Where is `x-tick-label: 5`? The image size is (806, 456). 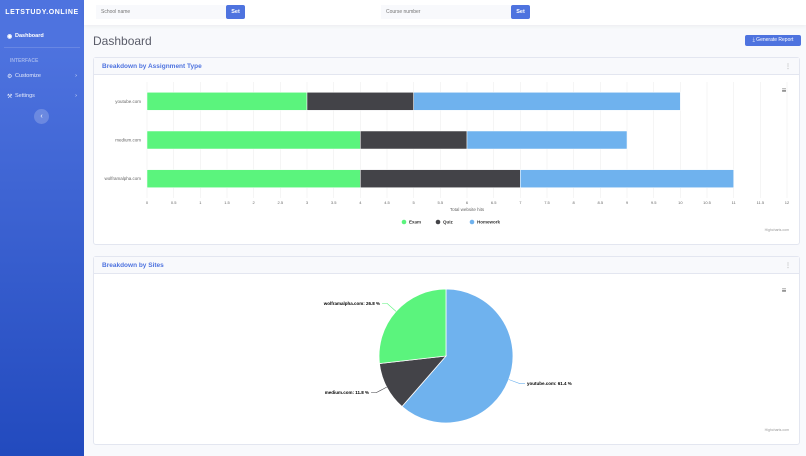
x-tick-label: 5 is located at coordinates (414, 202).